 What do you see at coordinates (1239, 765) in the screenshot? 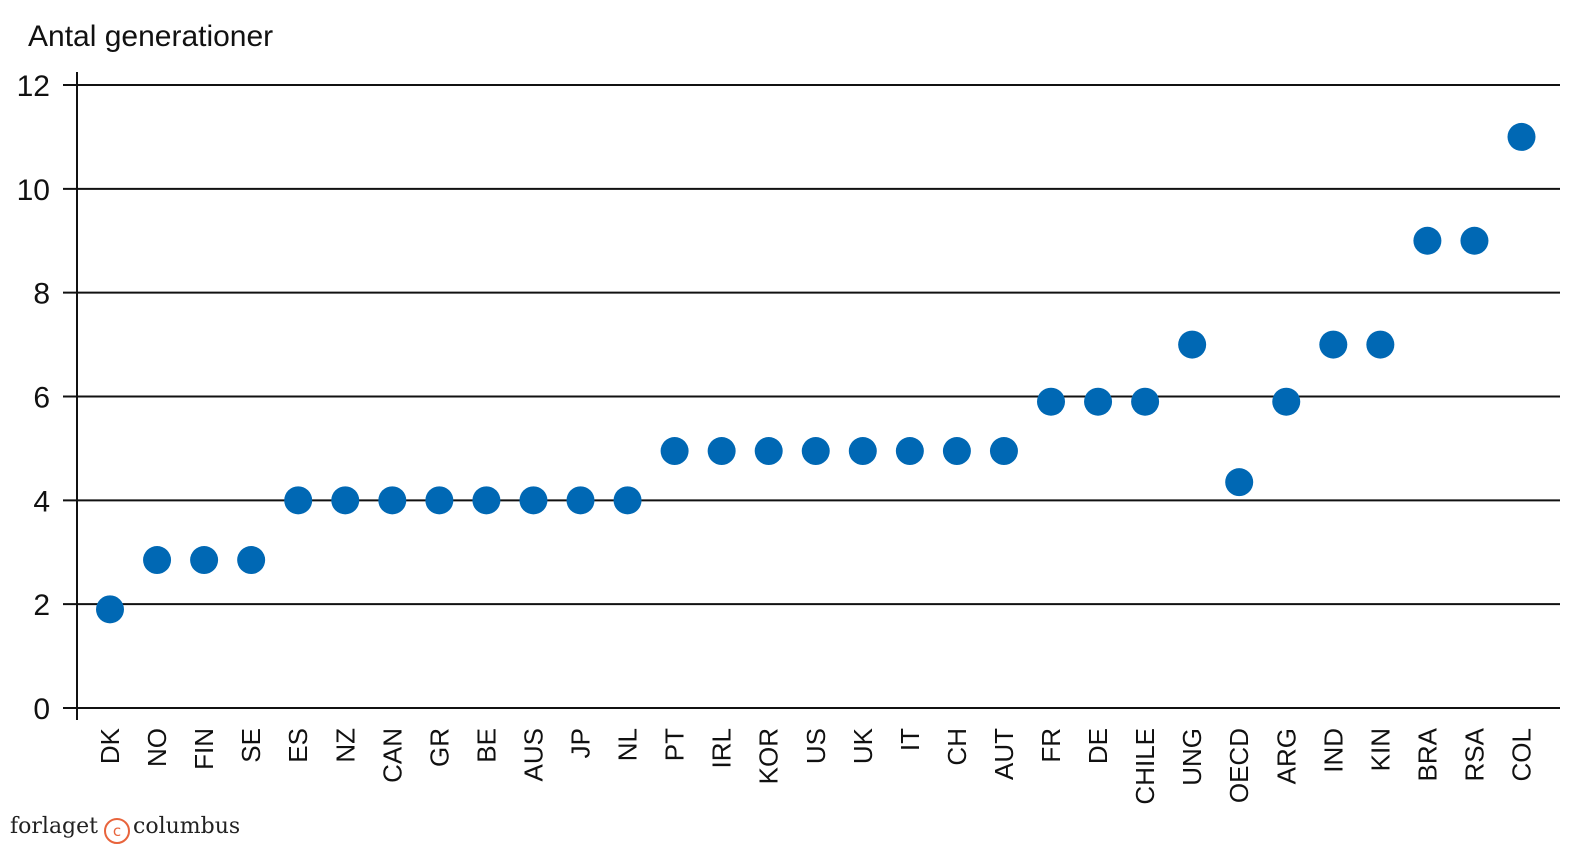
I see `x-tick-label: OECD` at bounding box center [1239, 765].